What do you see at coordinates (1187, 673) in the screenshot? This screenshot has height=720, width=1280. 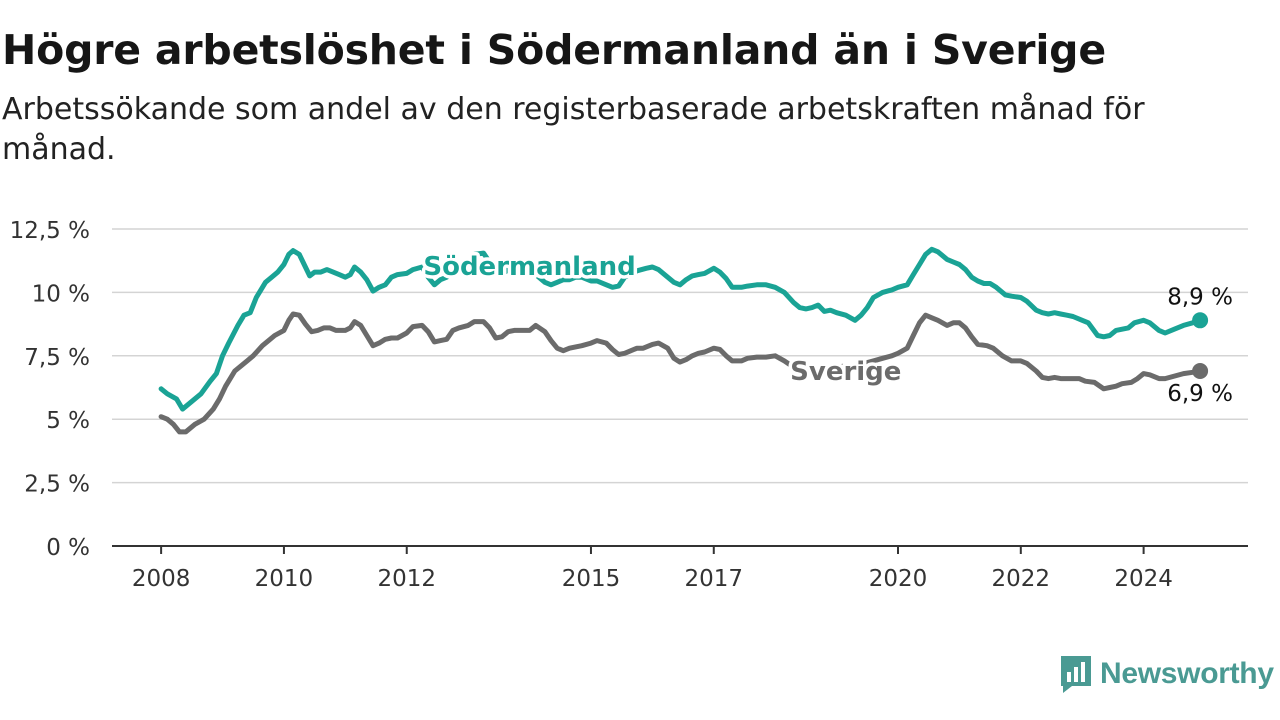 I see `brand-name: Newsworthy` at bounding box center [1187, 673].